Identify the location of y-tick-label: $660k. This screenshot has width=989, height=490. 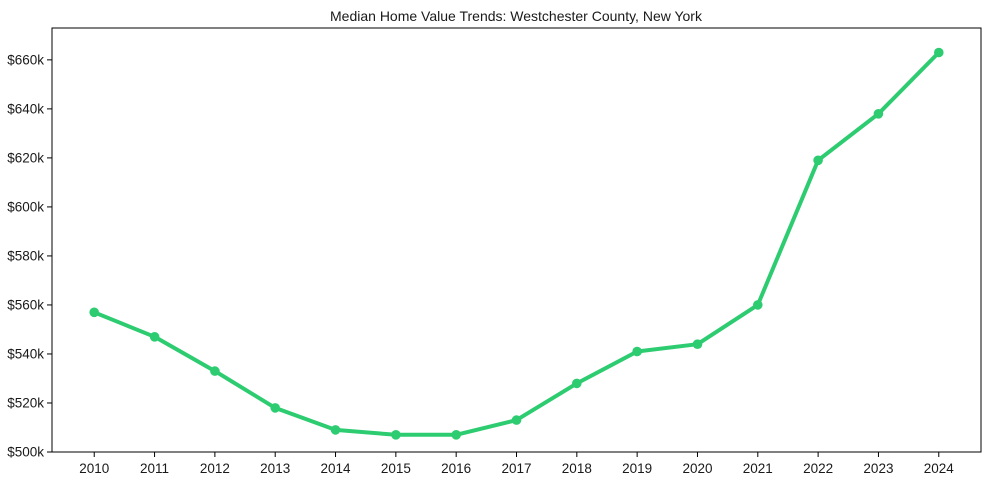
(25, 60).